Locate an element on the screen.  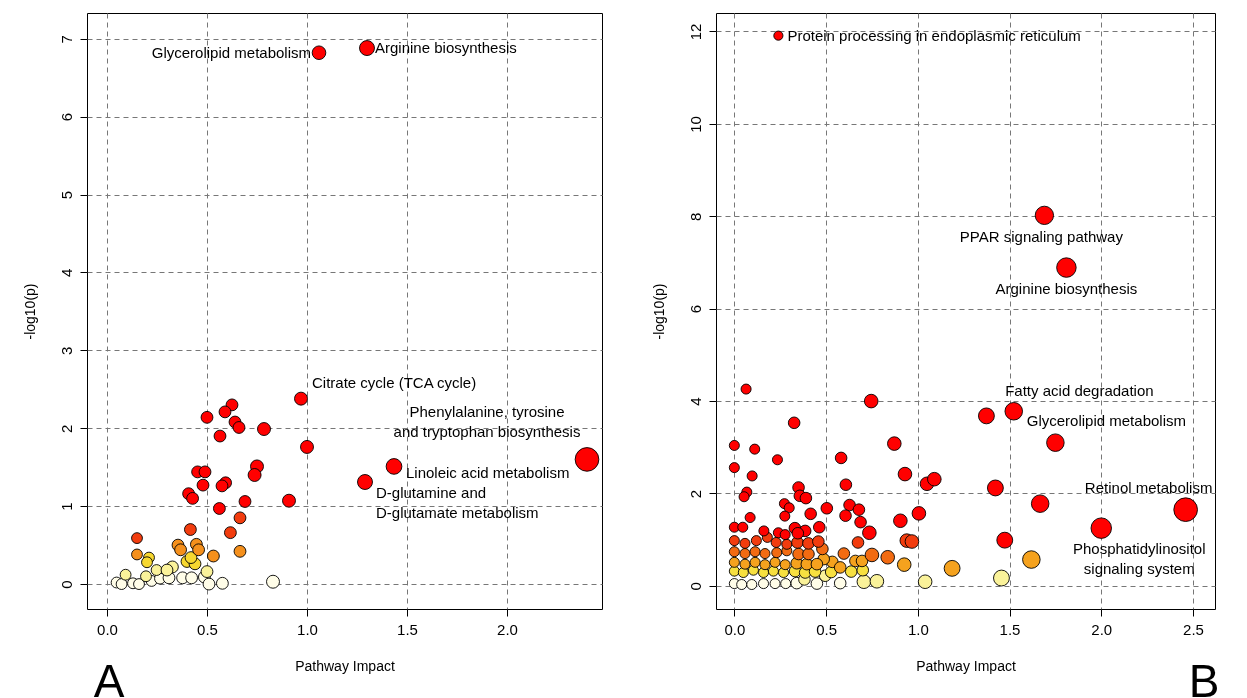
y-tick-label: 5 is located at coordinates (66, 195).